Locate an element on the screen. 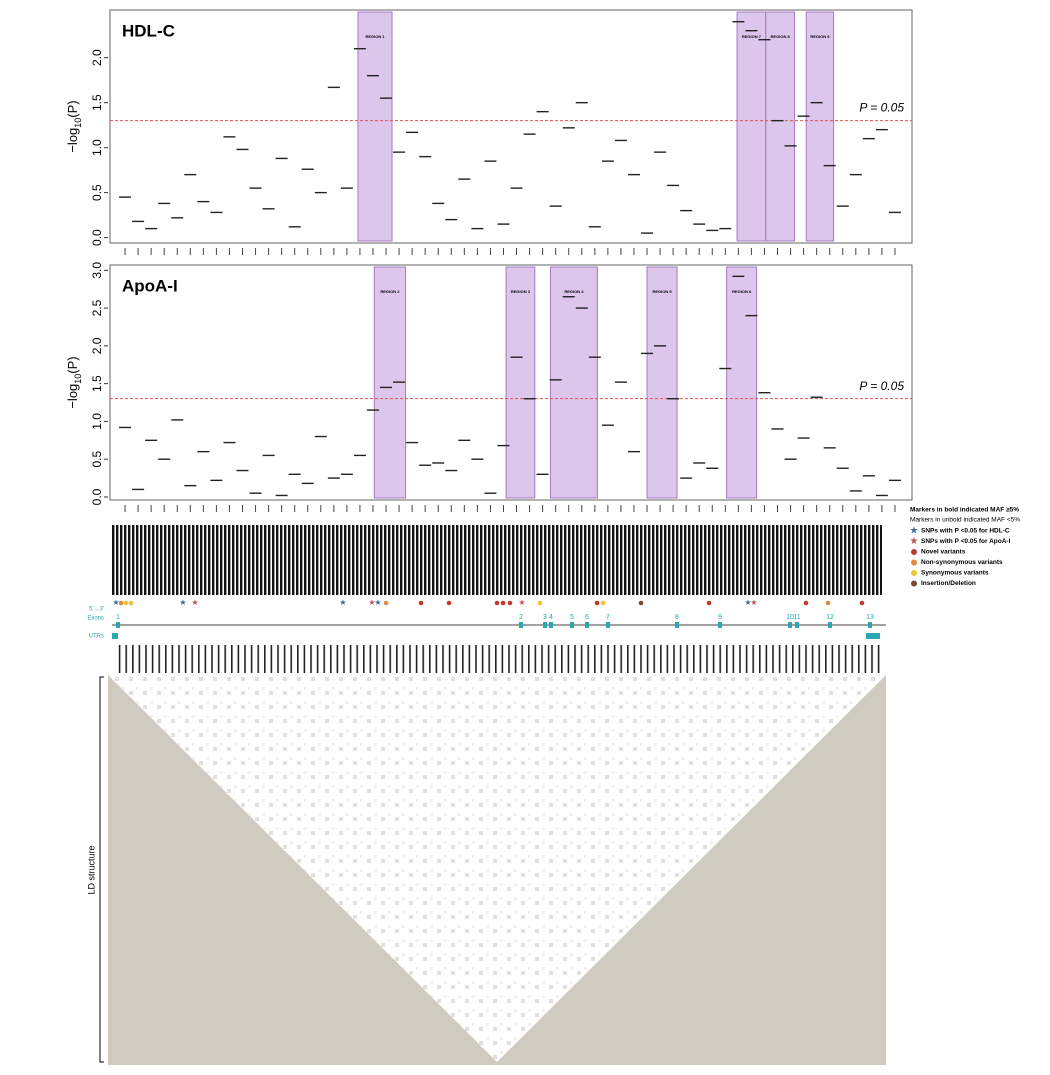 The width and height of the screenshot is (1050, 1075). utrs-label: UTRs is located at coordinates (96, 637).